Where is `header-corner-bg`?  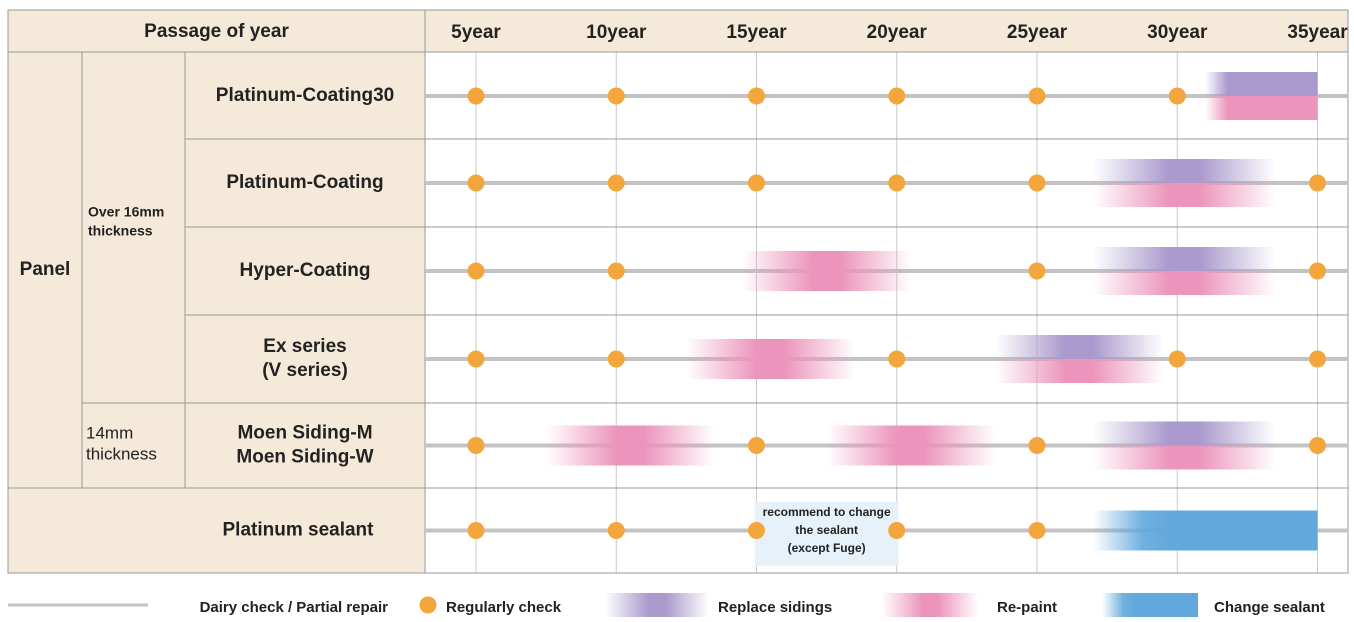
header-corner-bg is located at coordinates (216, 31).